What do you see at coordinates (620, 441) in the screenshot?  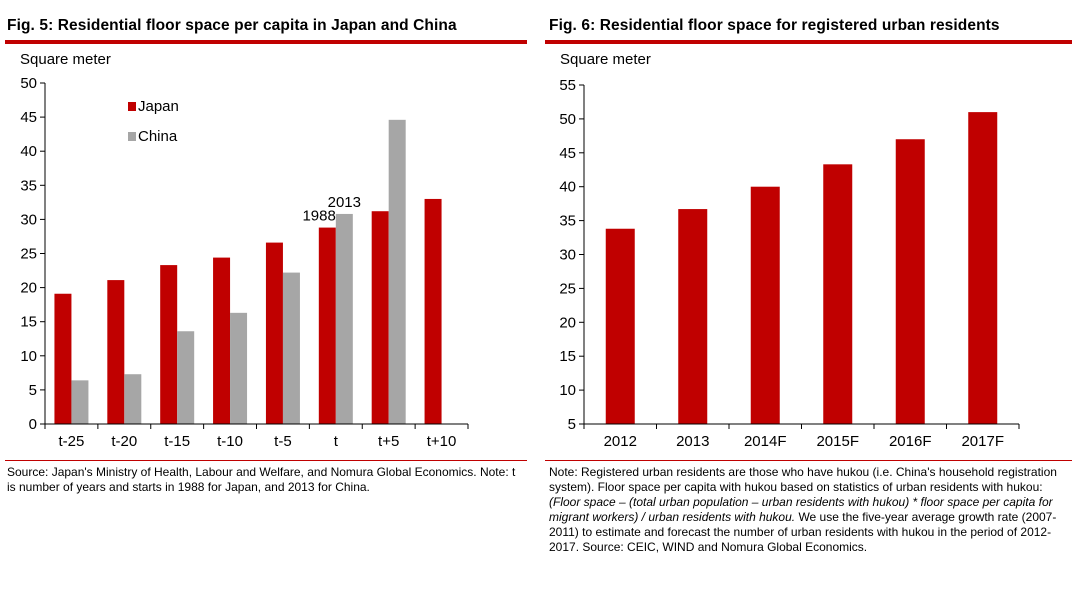 I see `x-tick-label: 2012` at bounding box center [620, 441].